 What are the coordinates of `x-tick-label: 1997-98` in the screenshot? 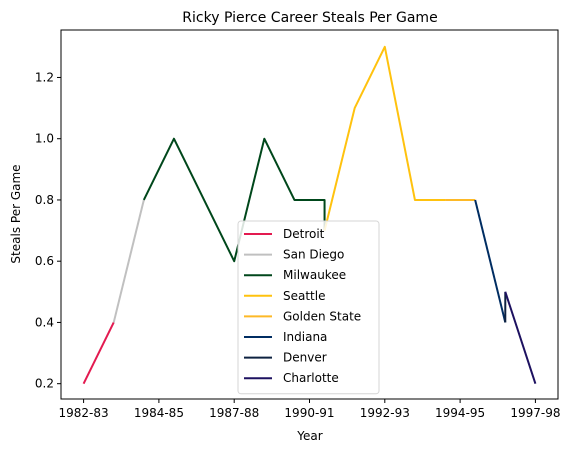 It's located at (535, 413).